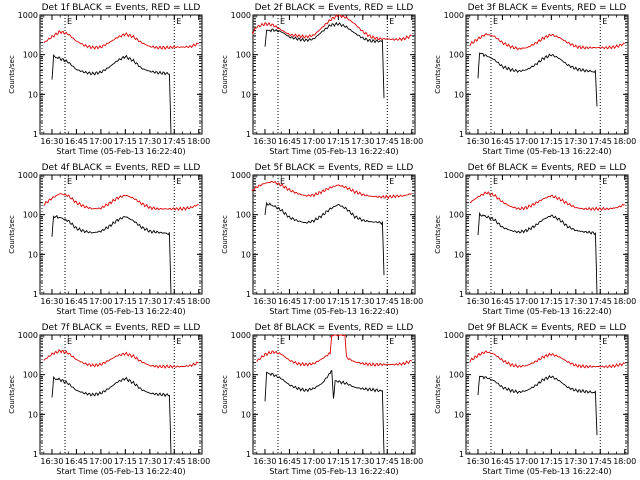 The image size is (640, 480). I want to click on panel-title: Det 4f BLACK = Events, RED = LLD, so click(121, 168).